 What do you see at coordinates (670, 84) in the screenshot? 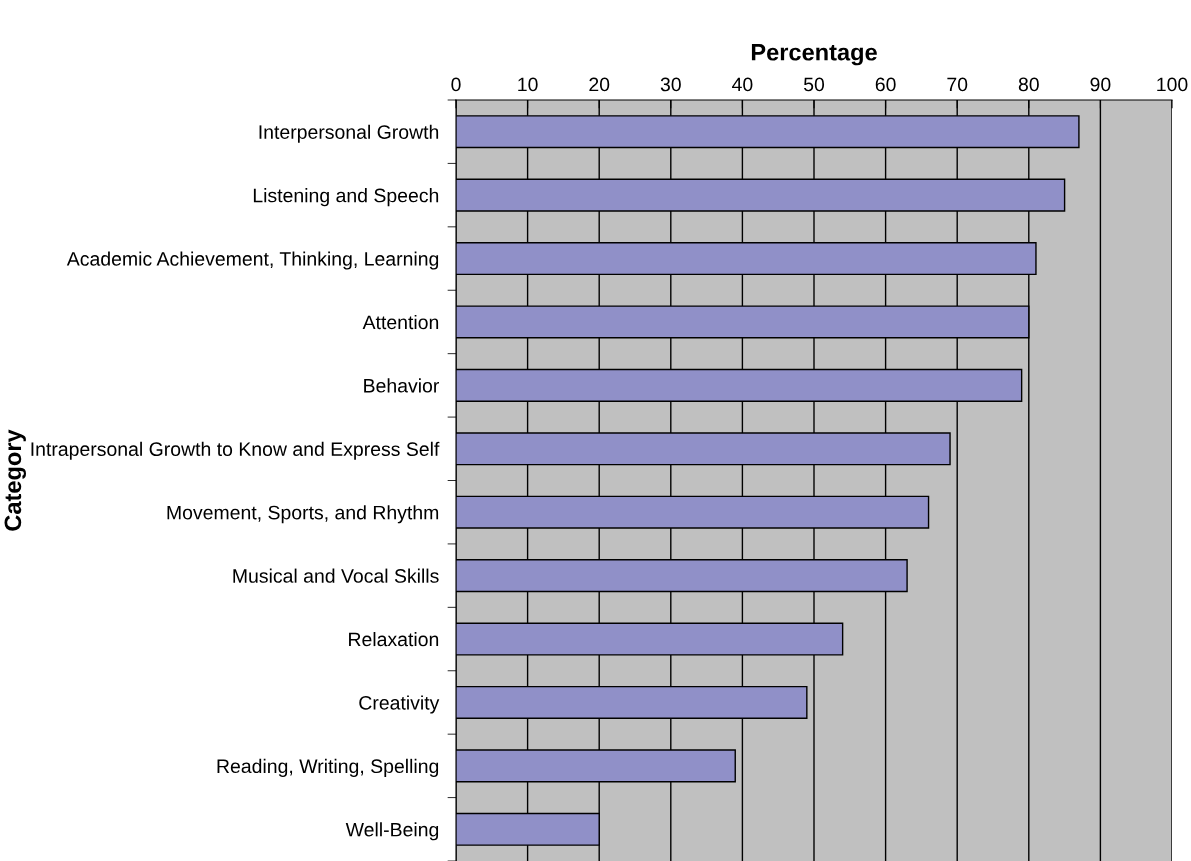
I see `x-tick-label: 30` at bounding box center [670, 84].